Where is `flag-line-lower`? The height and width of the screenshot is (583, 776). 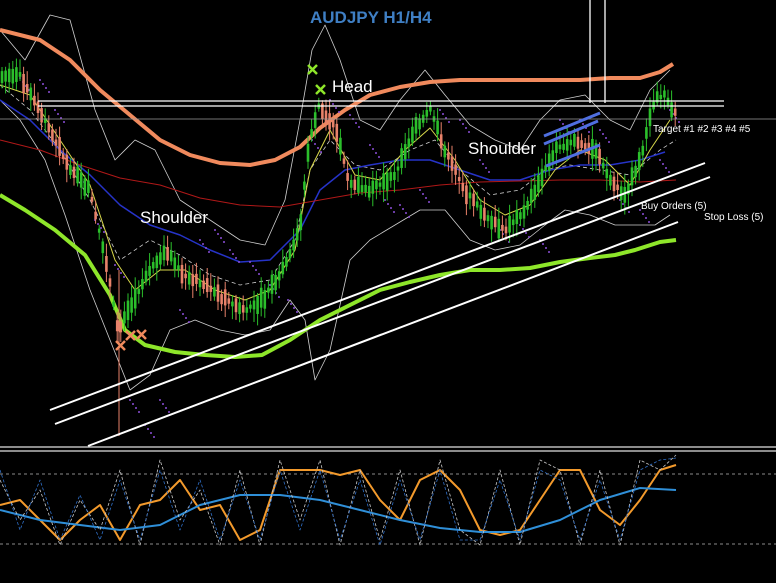 flag-line-lower is located at coordinates (573, 155).